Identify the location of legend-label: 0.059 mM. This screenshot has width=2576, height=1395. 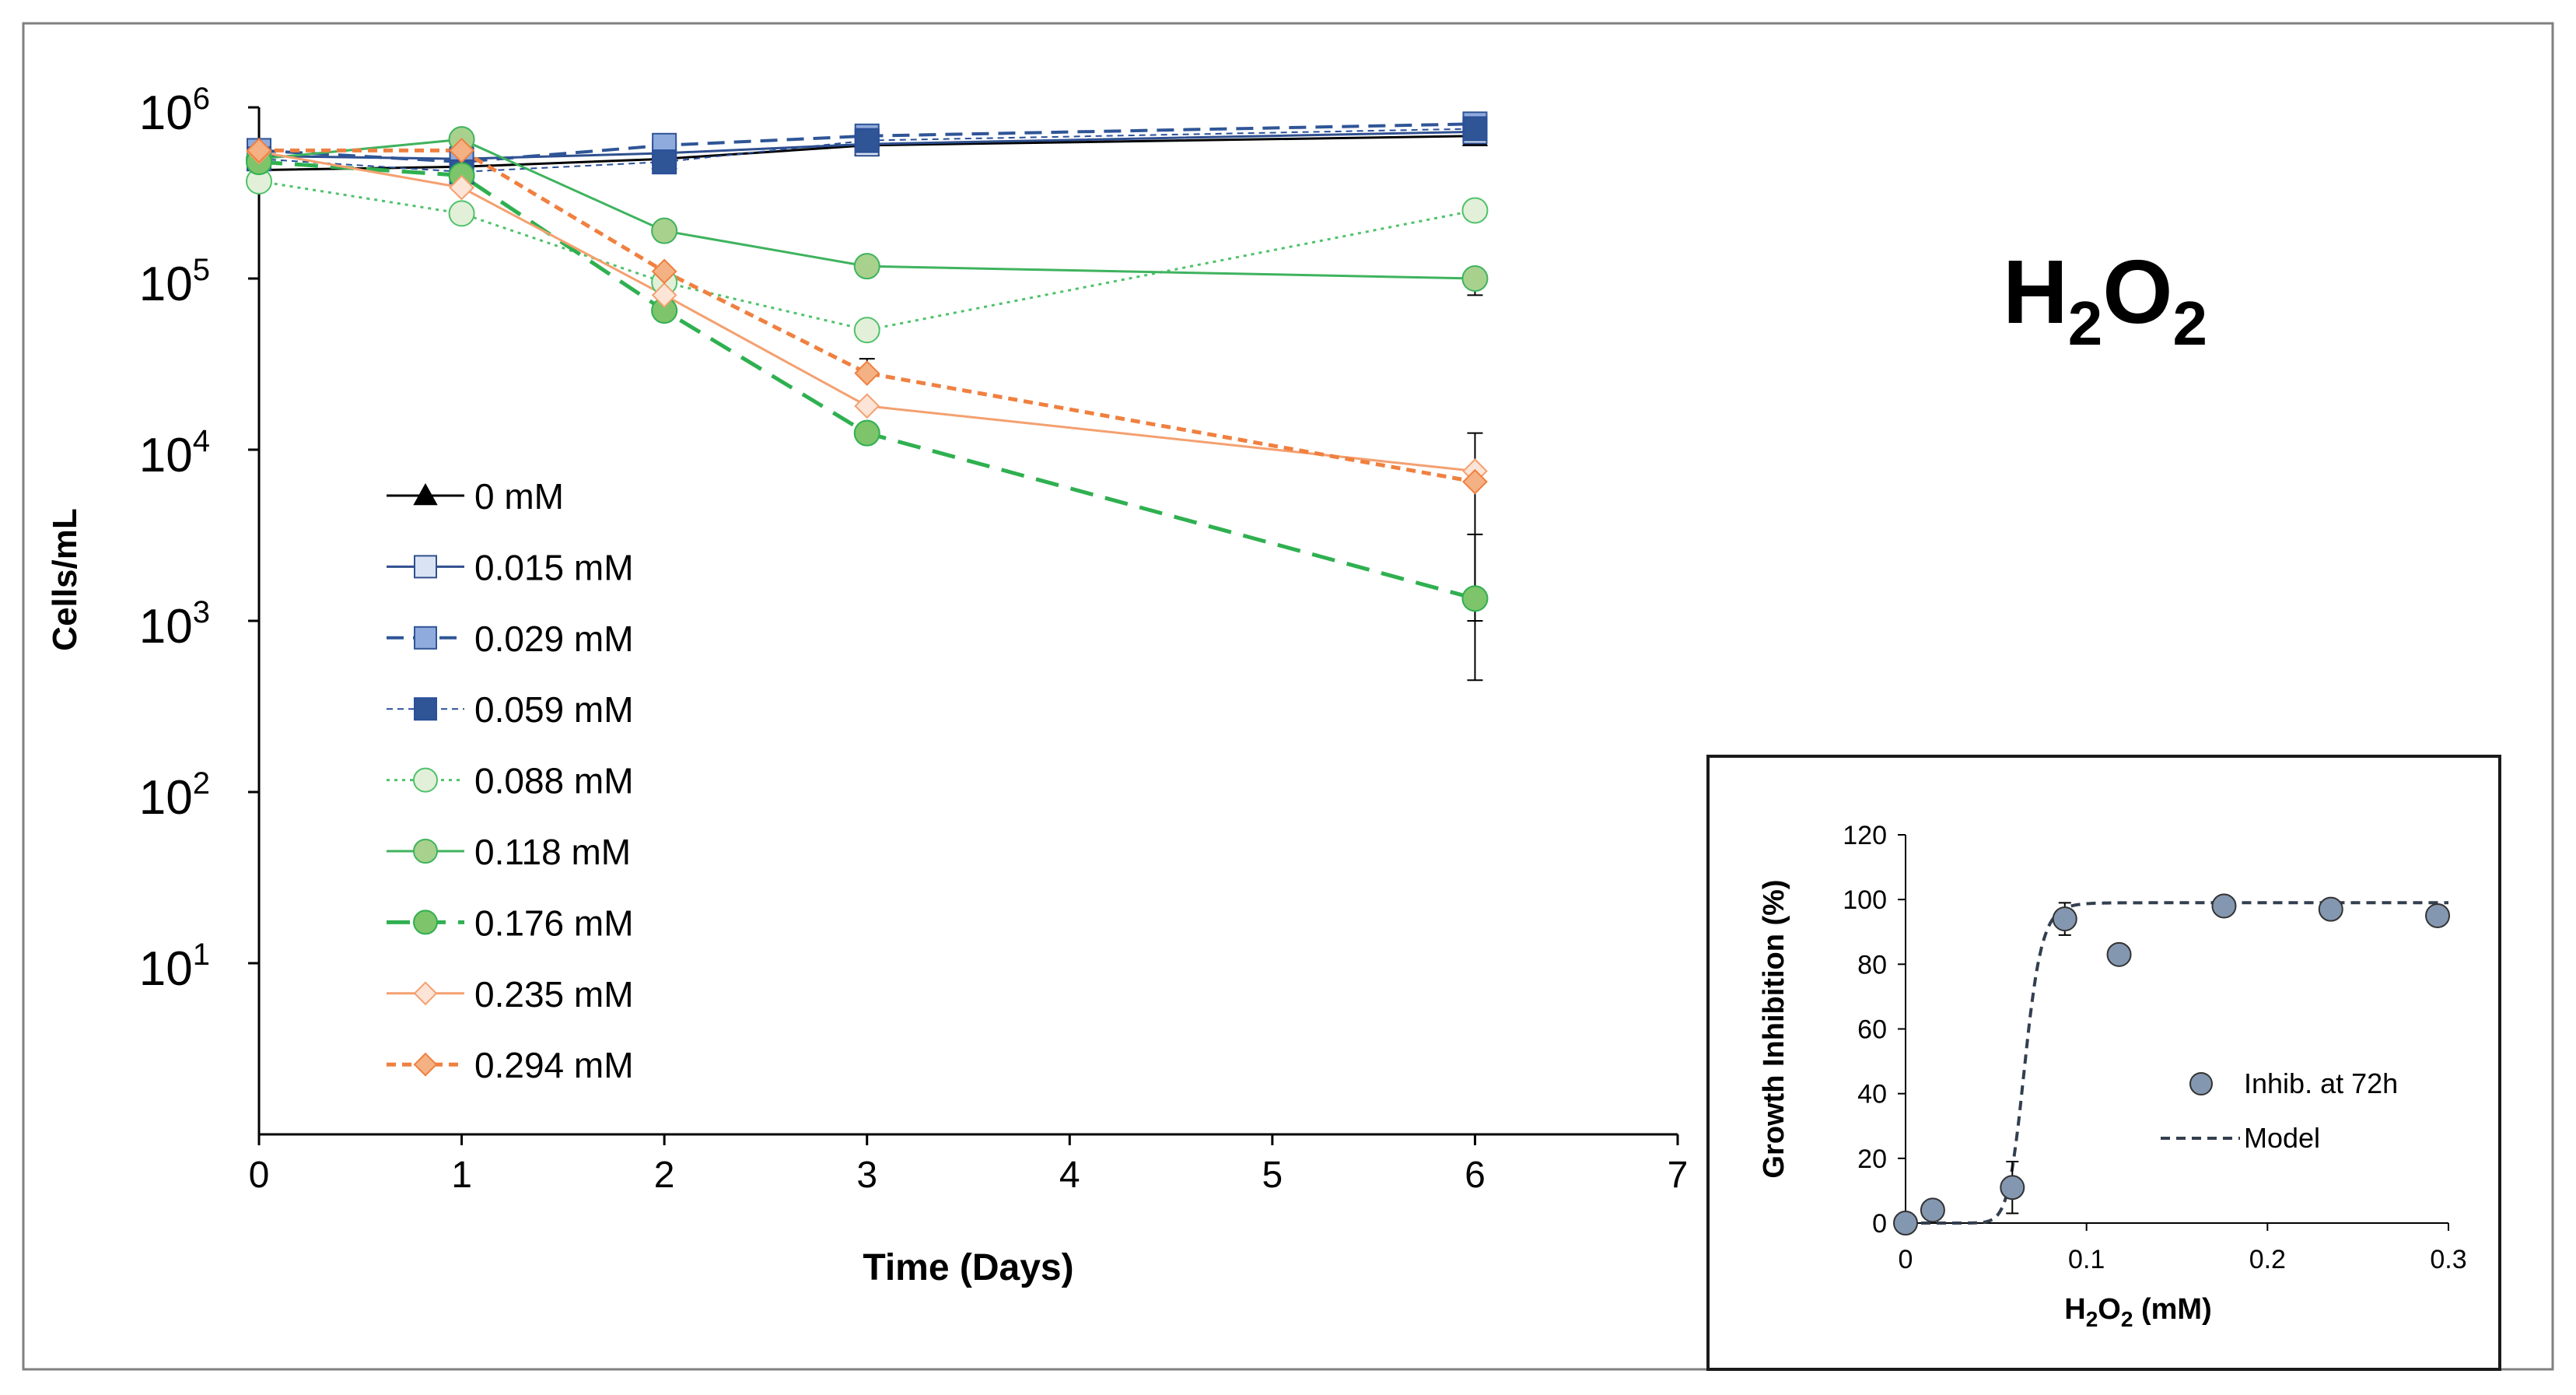
(554, 709).